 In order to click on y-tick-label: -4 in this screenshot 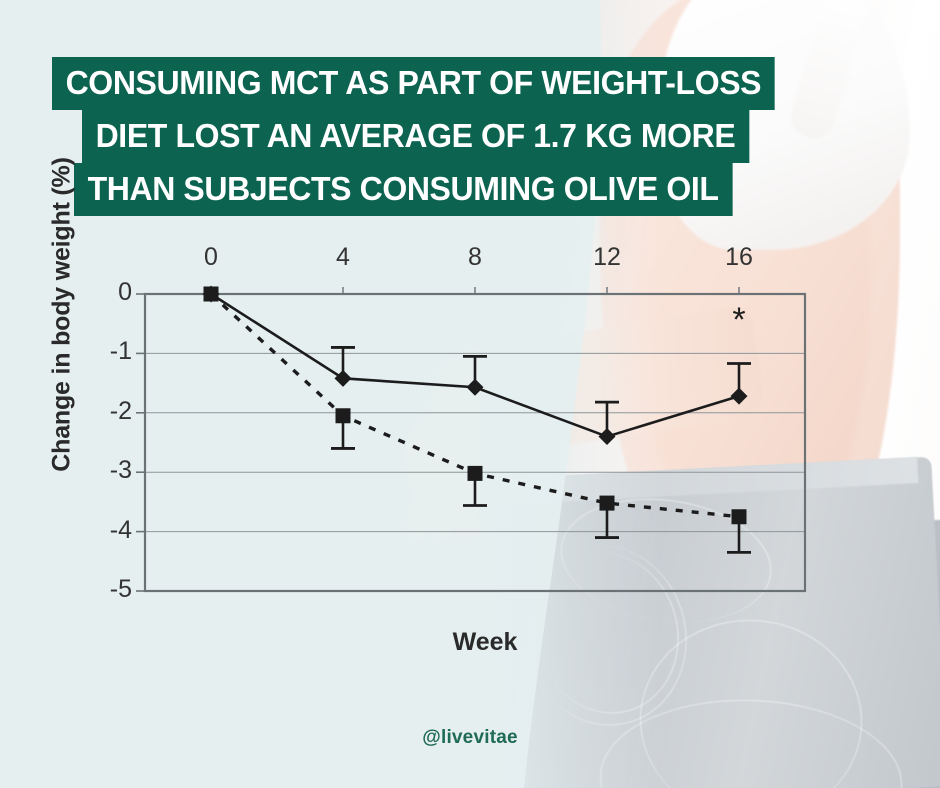, I will do `click(120, 529)`.